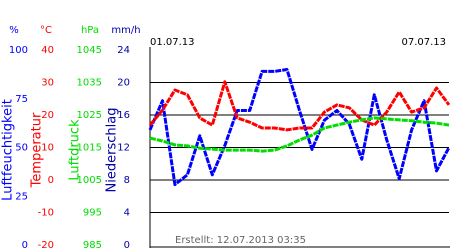 This screenshot has height=250, width=450. I want to click on x-label-end: 07.07.13, so click(423, 42).